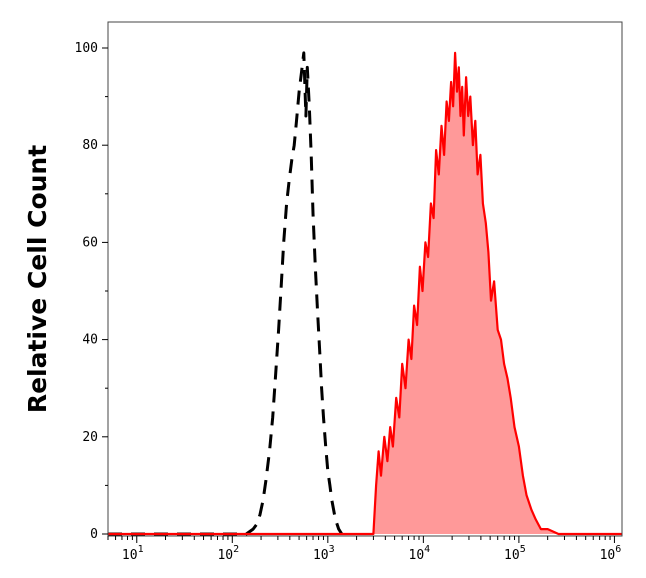  I want to click on y-tick-label: 60, so click(90, 242).